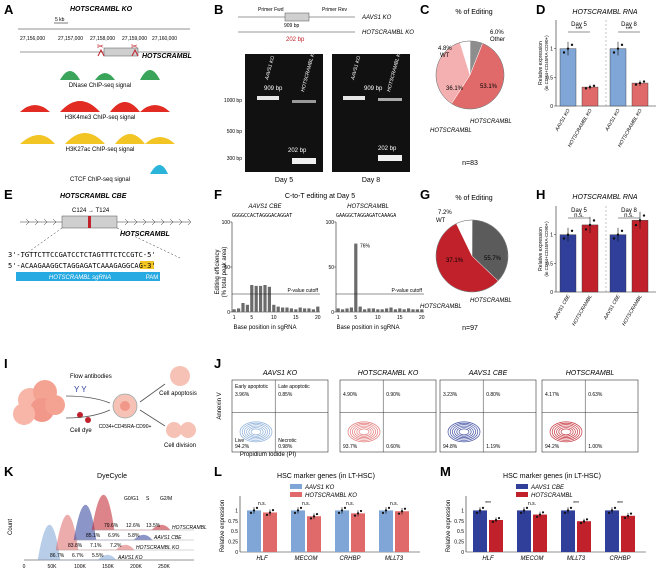 Image resolution: width=659 pixels, height=573 pixels. What do you see at coordinates (81, 431) in the screenshot?
I see `dye-label: Cell dye` at bounding box center [81, 431].